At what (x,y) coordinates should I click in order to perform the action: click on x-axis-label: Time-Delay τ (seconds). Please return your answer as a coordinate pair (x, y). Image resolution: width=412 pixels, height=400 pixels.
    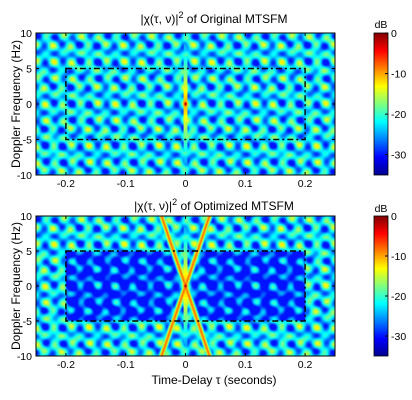
    Looking at the image, I should click on (214, 380).